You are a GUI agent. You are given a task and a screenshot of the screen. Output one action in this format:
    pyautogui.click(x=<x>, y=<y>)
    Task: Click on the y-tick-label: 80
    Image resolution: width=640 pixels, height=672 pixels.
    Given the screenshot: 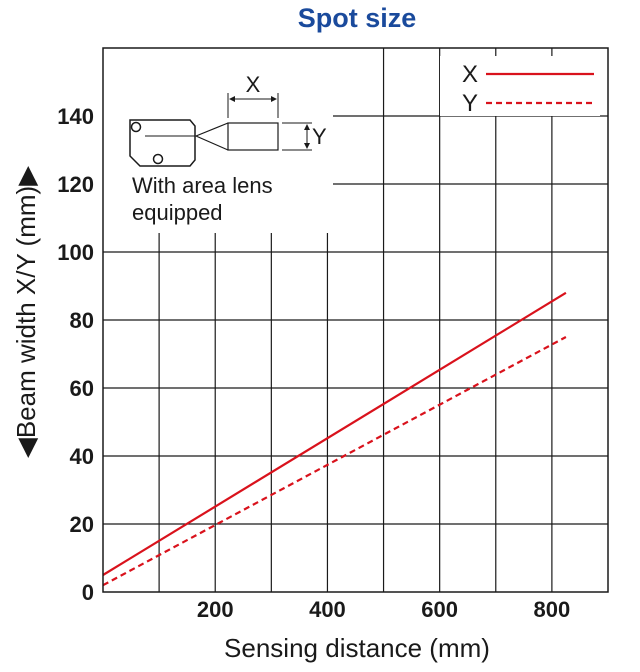 What is the action you would take?
    pyautogui.click(x=82, y=320)
    